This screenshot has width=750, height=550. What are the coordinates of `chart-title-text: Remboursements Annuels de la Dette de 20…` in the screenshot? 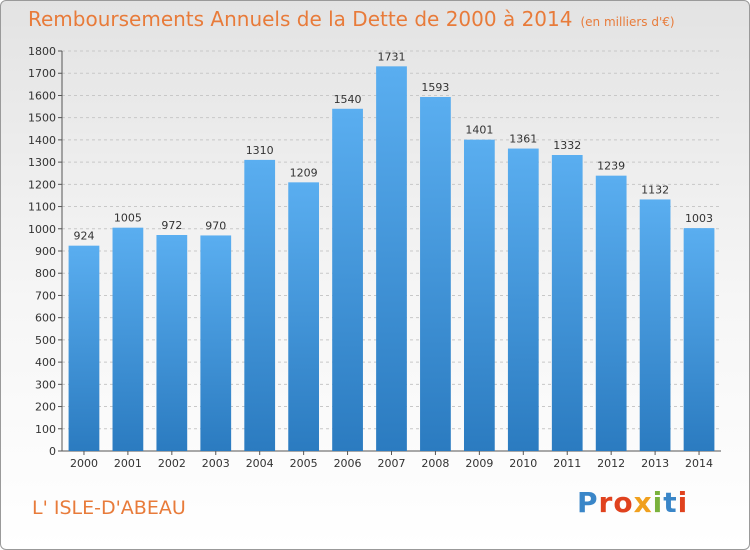 It's located at (300, 19).